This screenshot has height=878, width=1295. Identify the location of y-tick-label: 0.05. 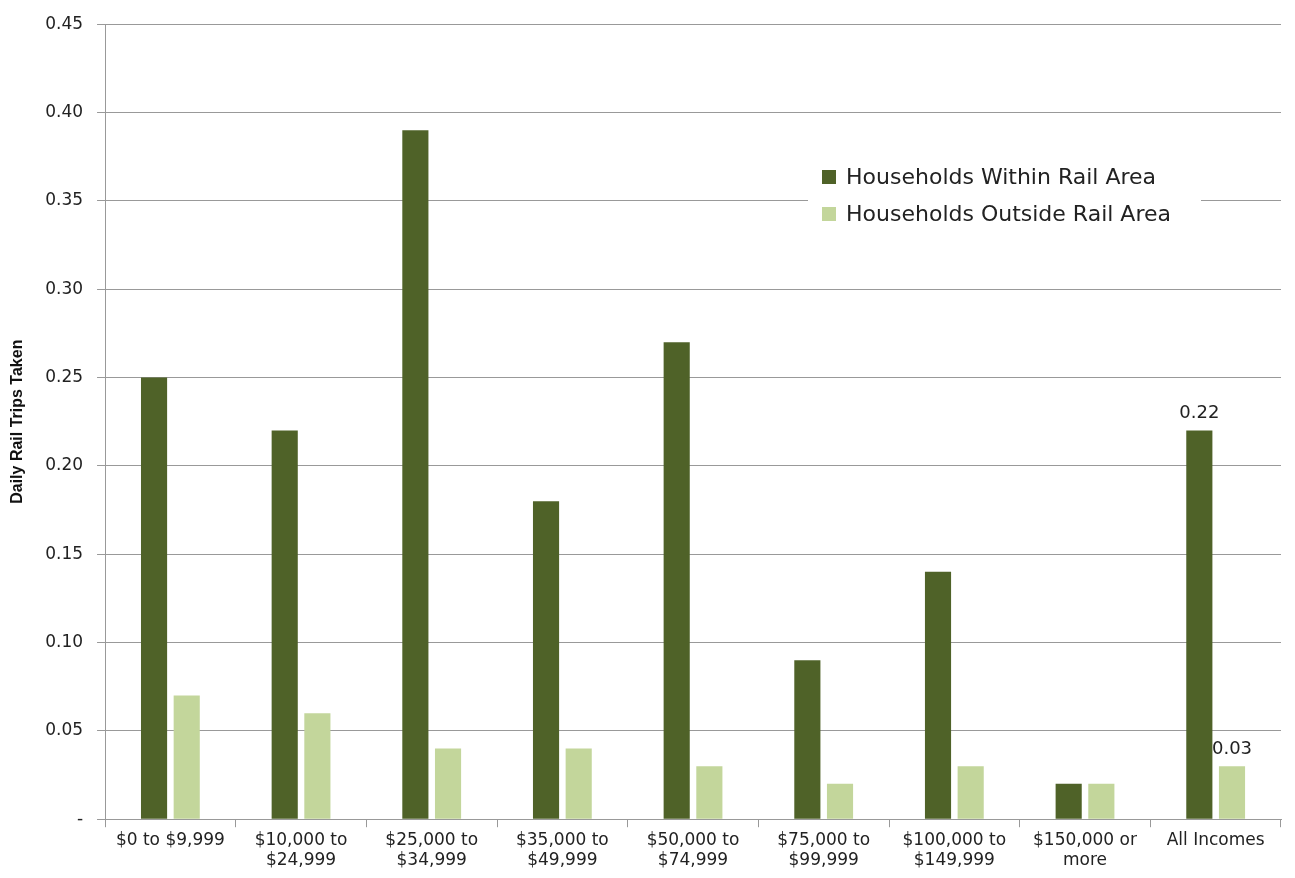
(64, 729).